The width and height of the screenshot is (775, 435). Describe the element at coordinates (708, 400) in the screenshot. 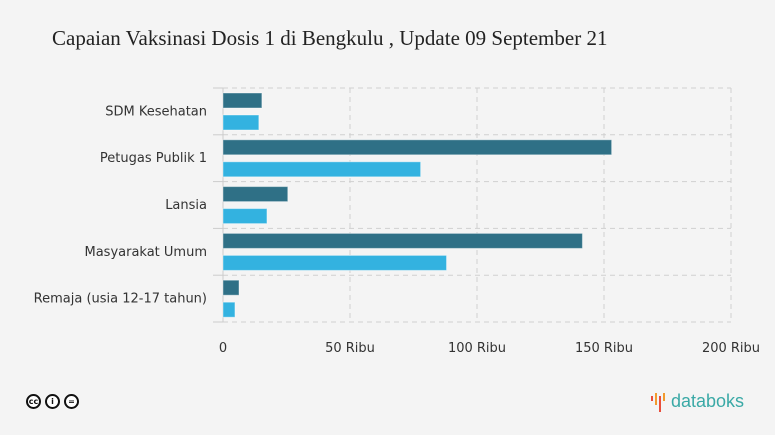

I see `brand-name: databoks` at that location.